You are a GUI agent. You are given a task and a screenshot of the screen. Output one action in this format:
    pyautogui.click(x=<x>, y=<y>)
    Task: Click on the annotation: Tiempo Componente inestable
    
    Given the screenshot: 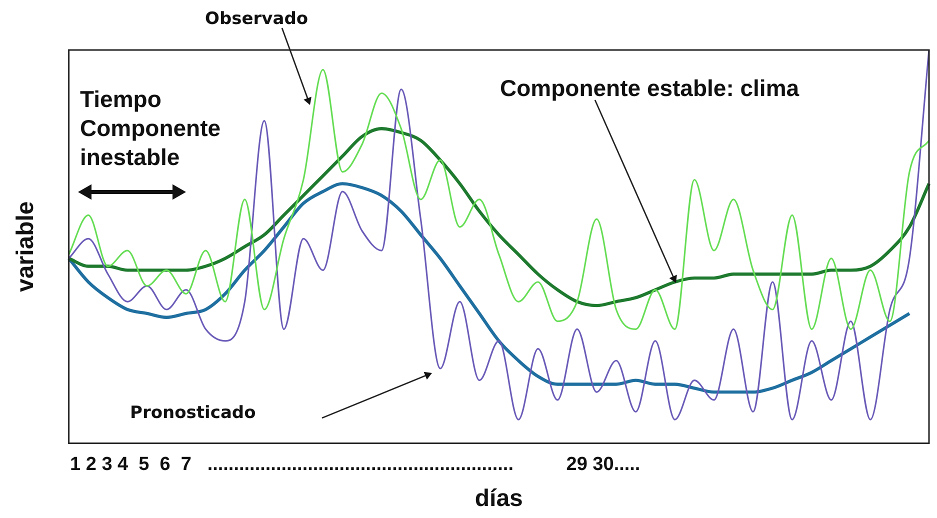 What is the action you would take?
    pyautogui.click(x=150, y=128)
    